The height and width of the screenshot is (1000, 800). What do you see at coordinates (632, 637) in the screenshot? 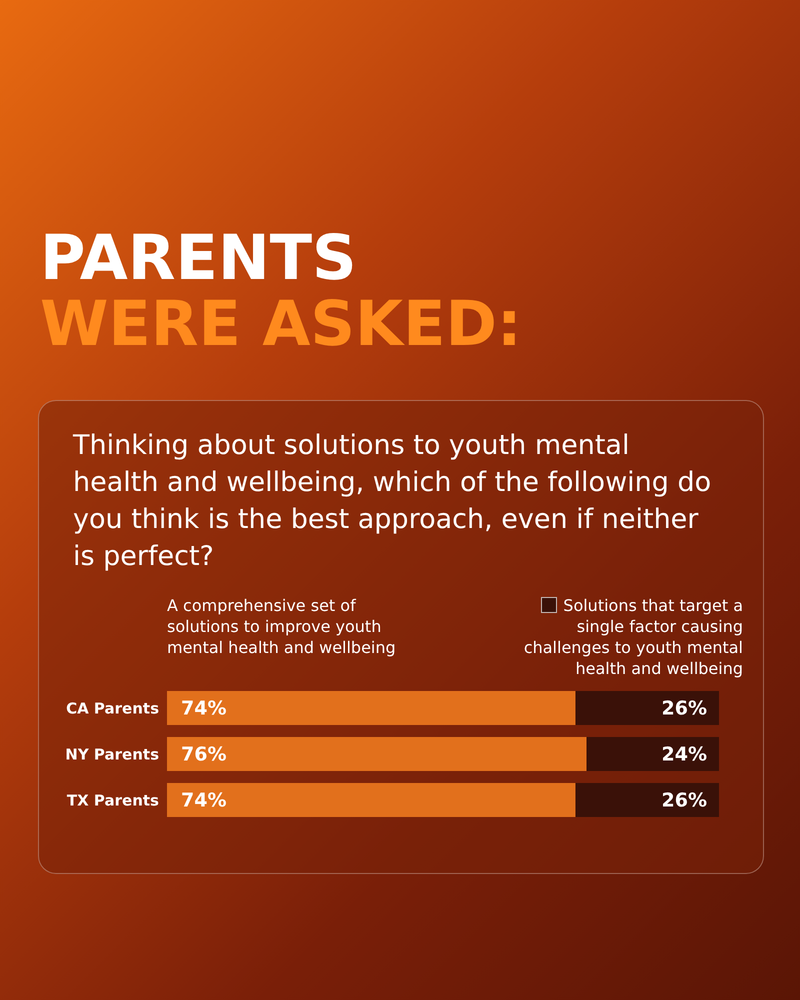
I see `legend-label: Solutions that target a single factor causing challenges to youth mental health and wellbeing` at bounding box center [632, 637].